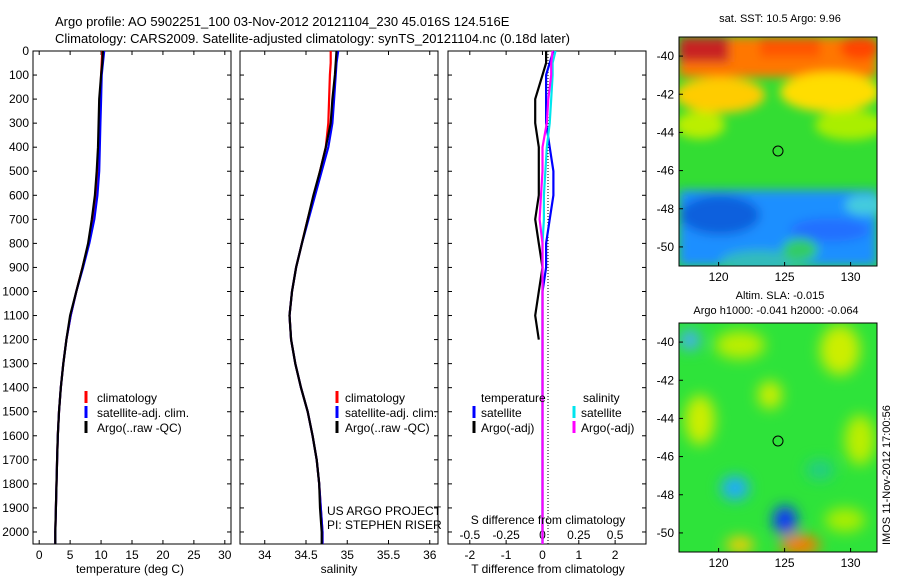  What do you see at coordinates (780, 296) in the screenshot?
I see `sla-map-title: Altim. SLA: -0.015` at bounding box center [780, 296].